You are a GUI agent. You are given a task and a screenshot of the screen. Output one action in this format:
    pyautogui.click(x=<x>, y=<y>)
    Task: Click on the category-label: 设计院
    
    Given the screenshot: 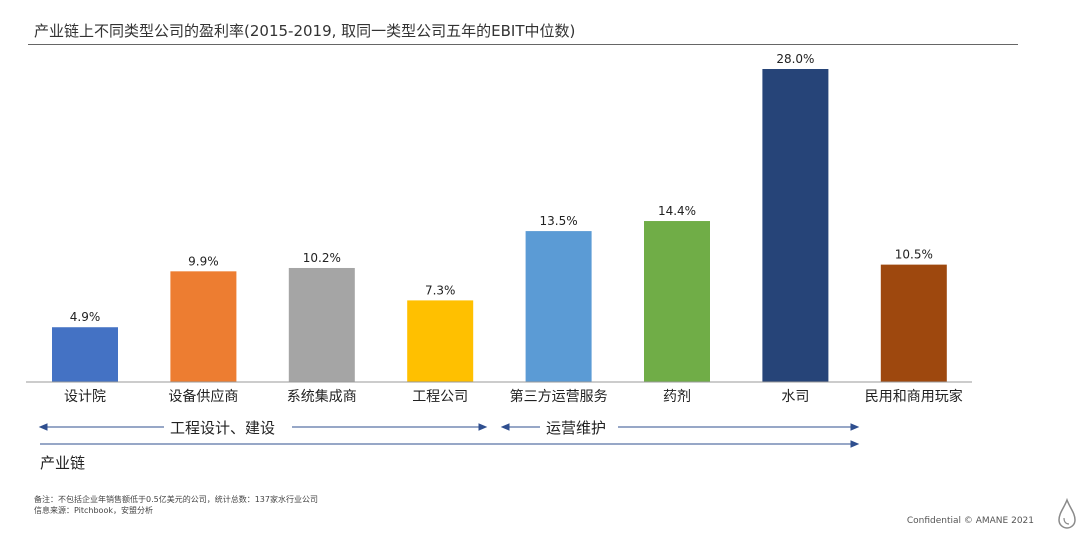 What is the action you would take?
    pyautogui.click(x=85, y=397)
    